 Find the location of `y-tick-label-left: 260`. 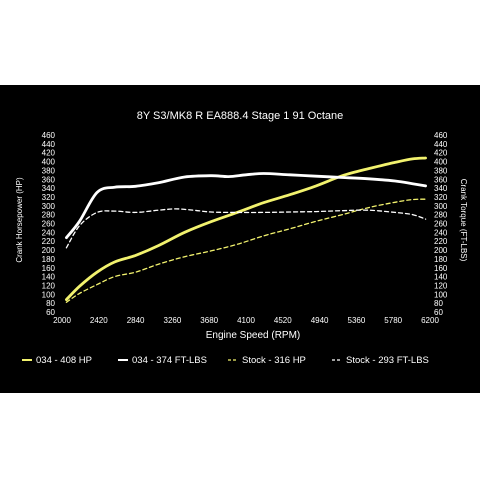

y-tick-label-left: 260 is located at coordinates (49, 224).